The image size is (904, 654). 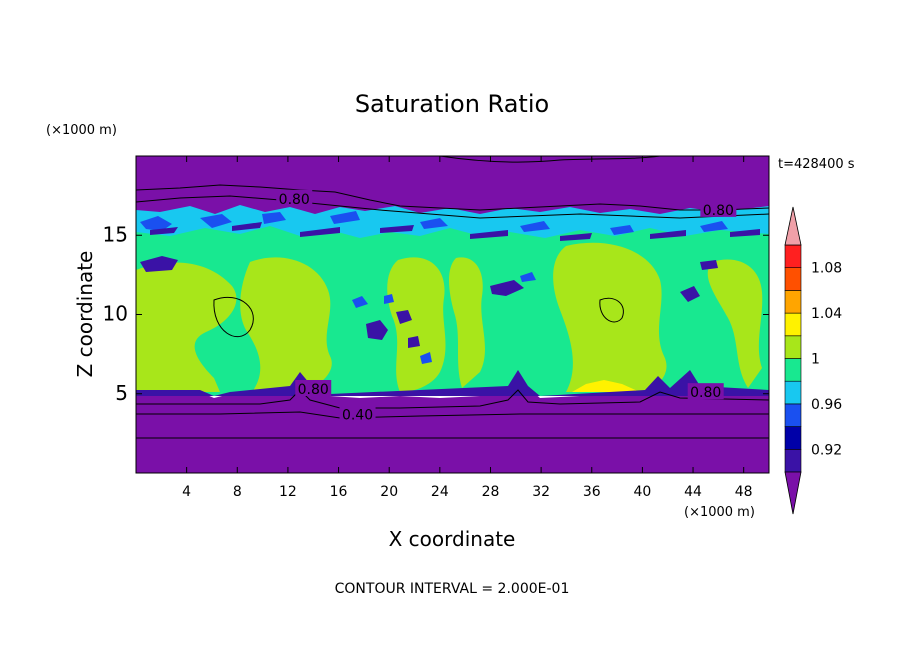 I want to click on y-tick-label: 5, so click(x=121, y=393).